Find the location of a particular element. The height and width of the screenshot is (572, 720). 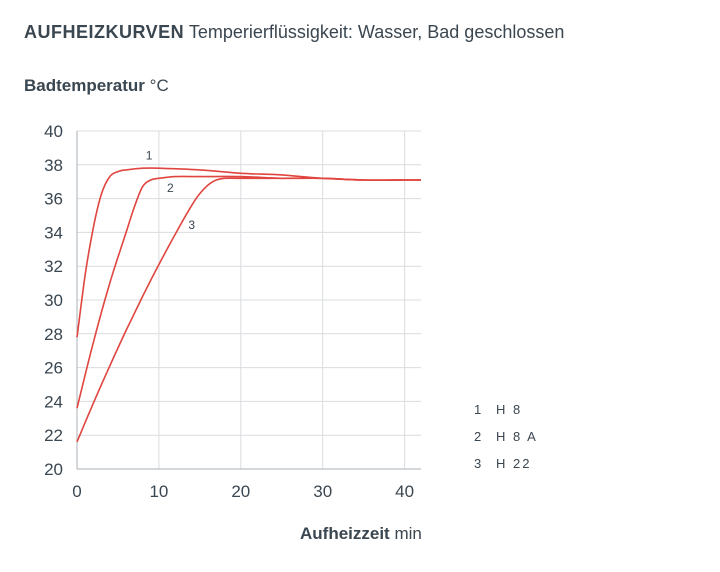

x-tick-label: 0 is located at coordinates (76, 491).